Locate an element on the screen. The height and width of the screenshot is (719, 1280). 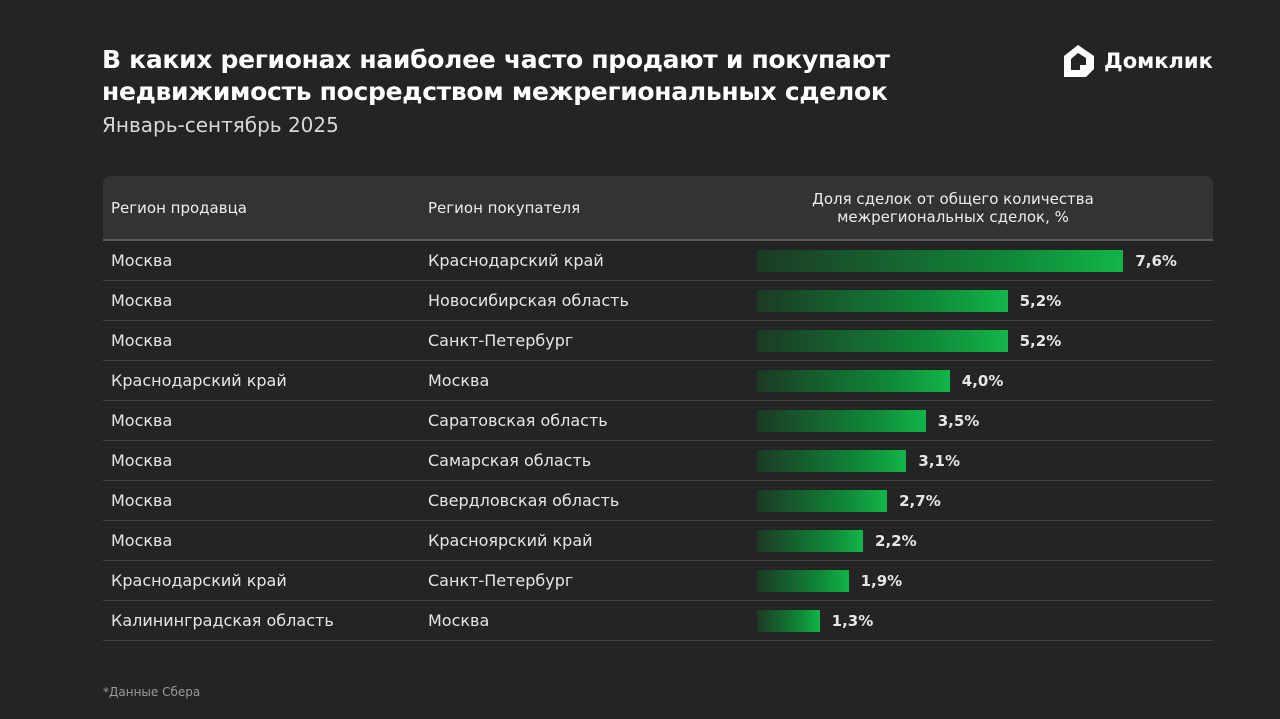
buyer-cell: Краснодарский край is located at coordinates (516, 260).